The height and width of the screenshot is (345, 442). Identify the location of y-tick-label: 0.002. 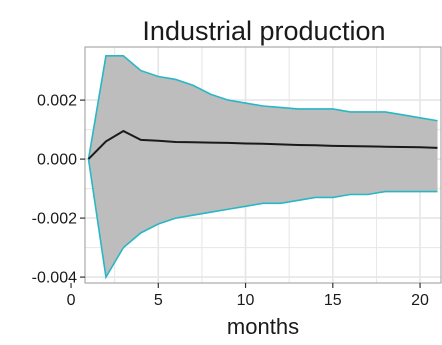
(57, 101).